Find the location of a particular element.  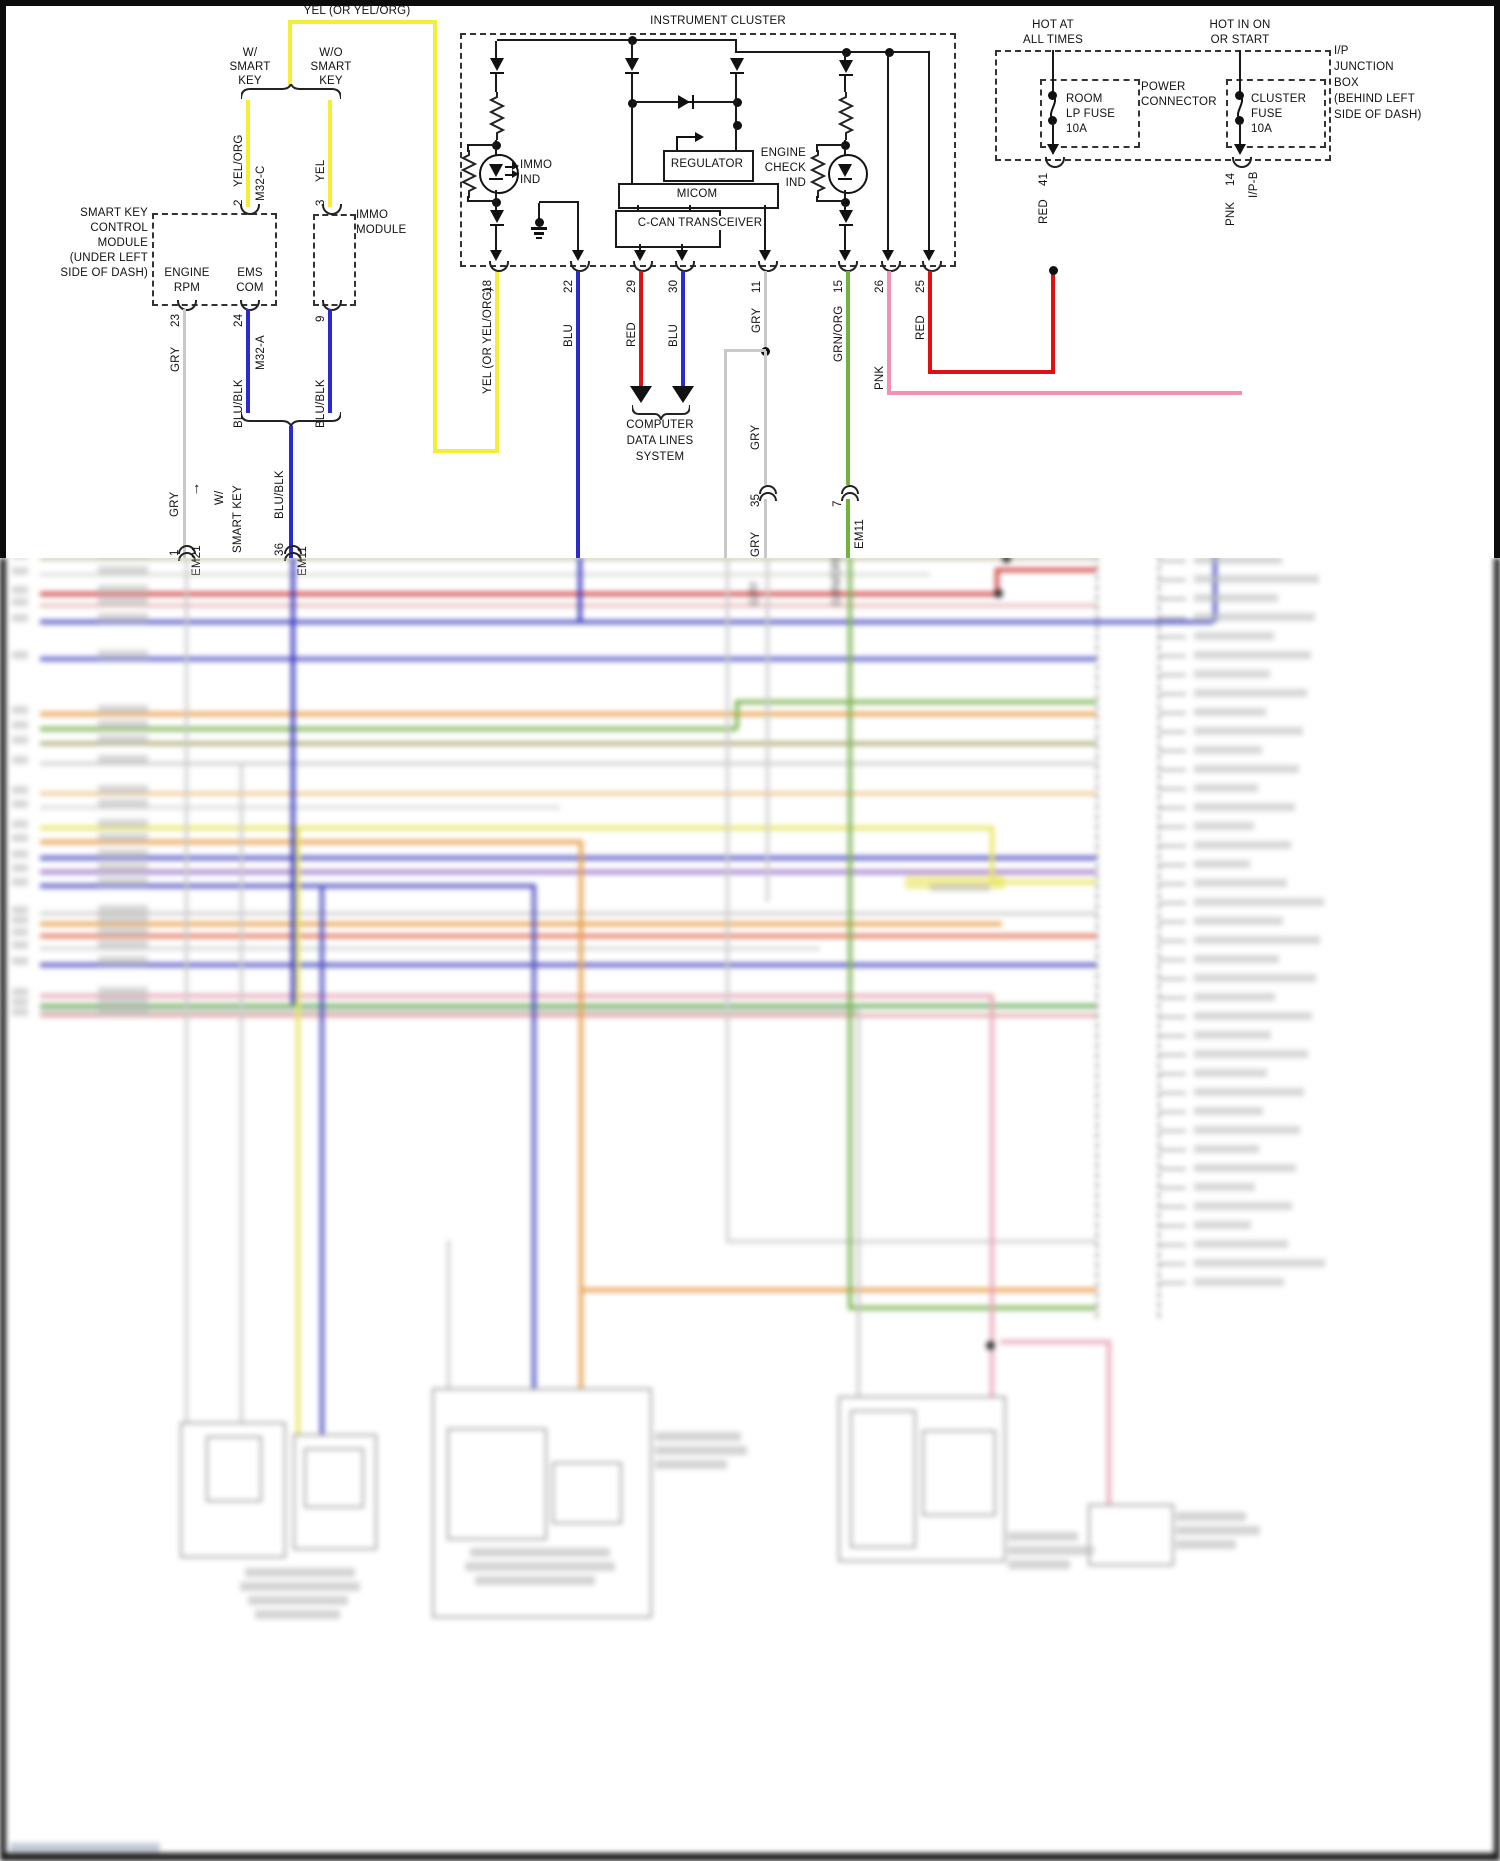

blurred-box is located at coordinates (335, 1492).